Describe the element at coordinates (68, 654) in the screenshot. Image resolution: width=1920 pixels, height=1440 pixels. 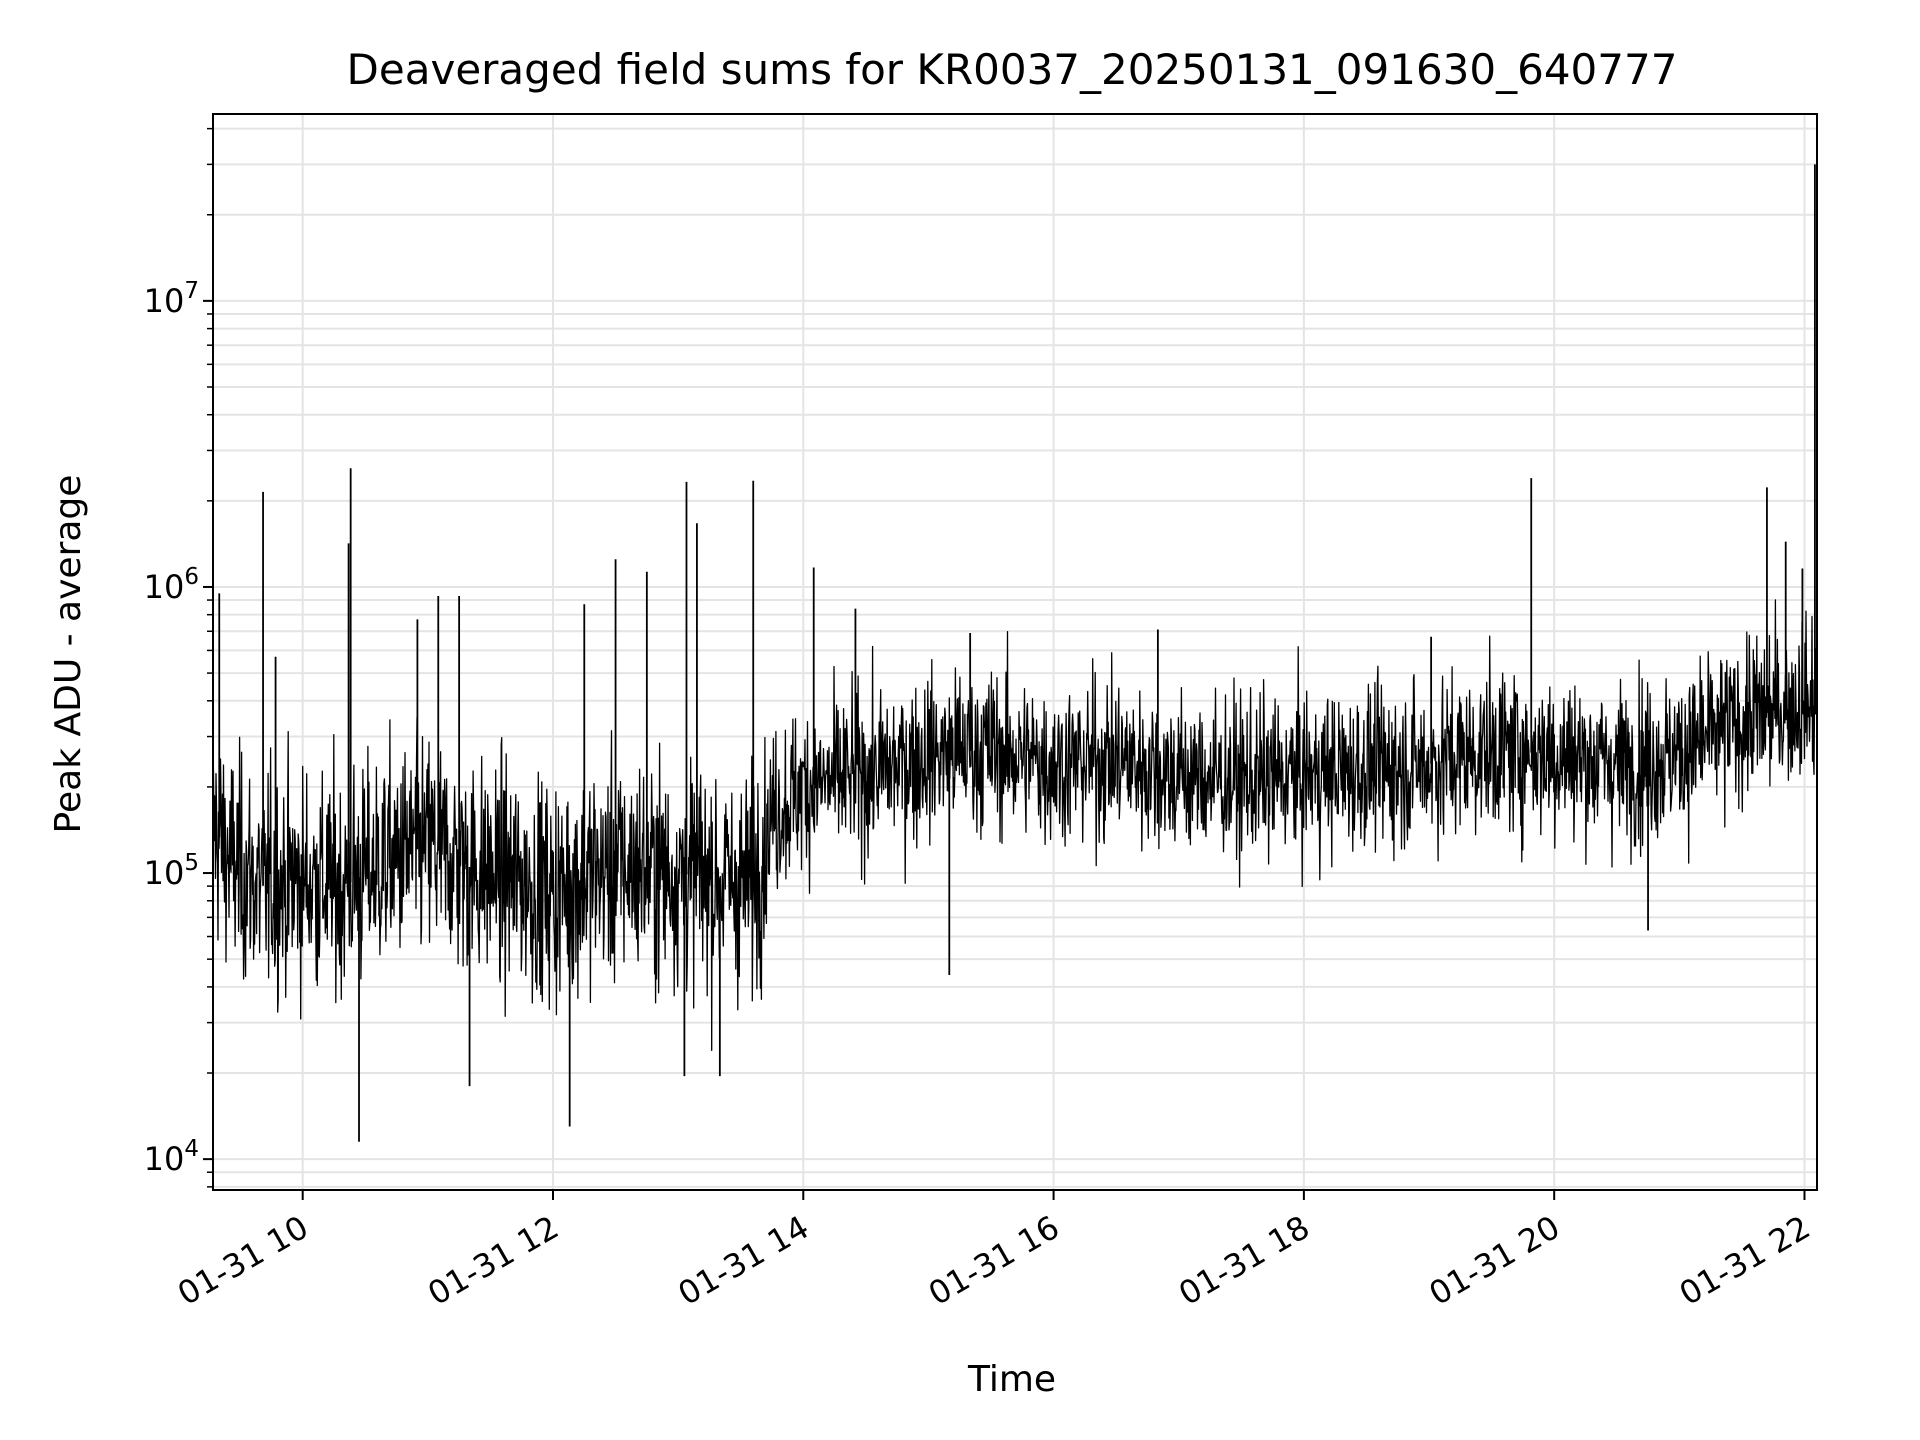
I see `y-axis-label: Peak ADU - average` at that location.